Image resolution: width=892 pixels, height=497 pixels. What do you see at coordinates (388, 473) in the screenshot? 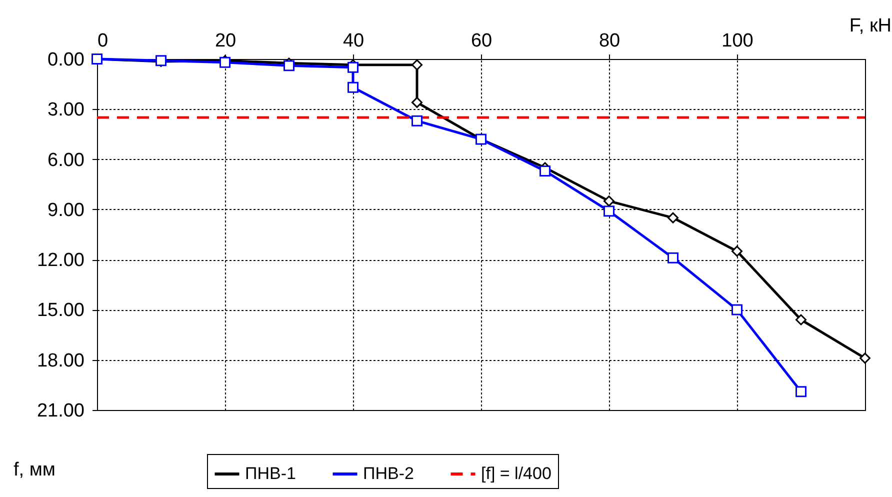
I see `legend-label: ПНВ-2` at bounding box center [388, 473].